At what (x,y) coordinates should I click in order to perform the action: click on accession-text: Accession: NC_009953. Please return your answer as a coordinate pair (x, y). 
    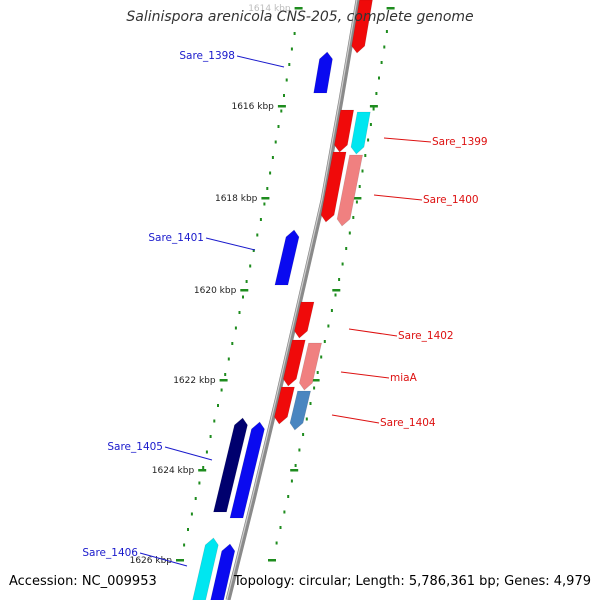
    Looking at the image, I should click on (83, 581).